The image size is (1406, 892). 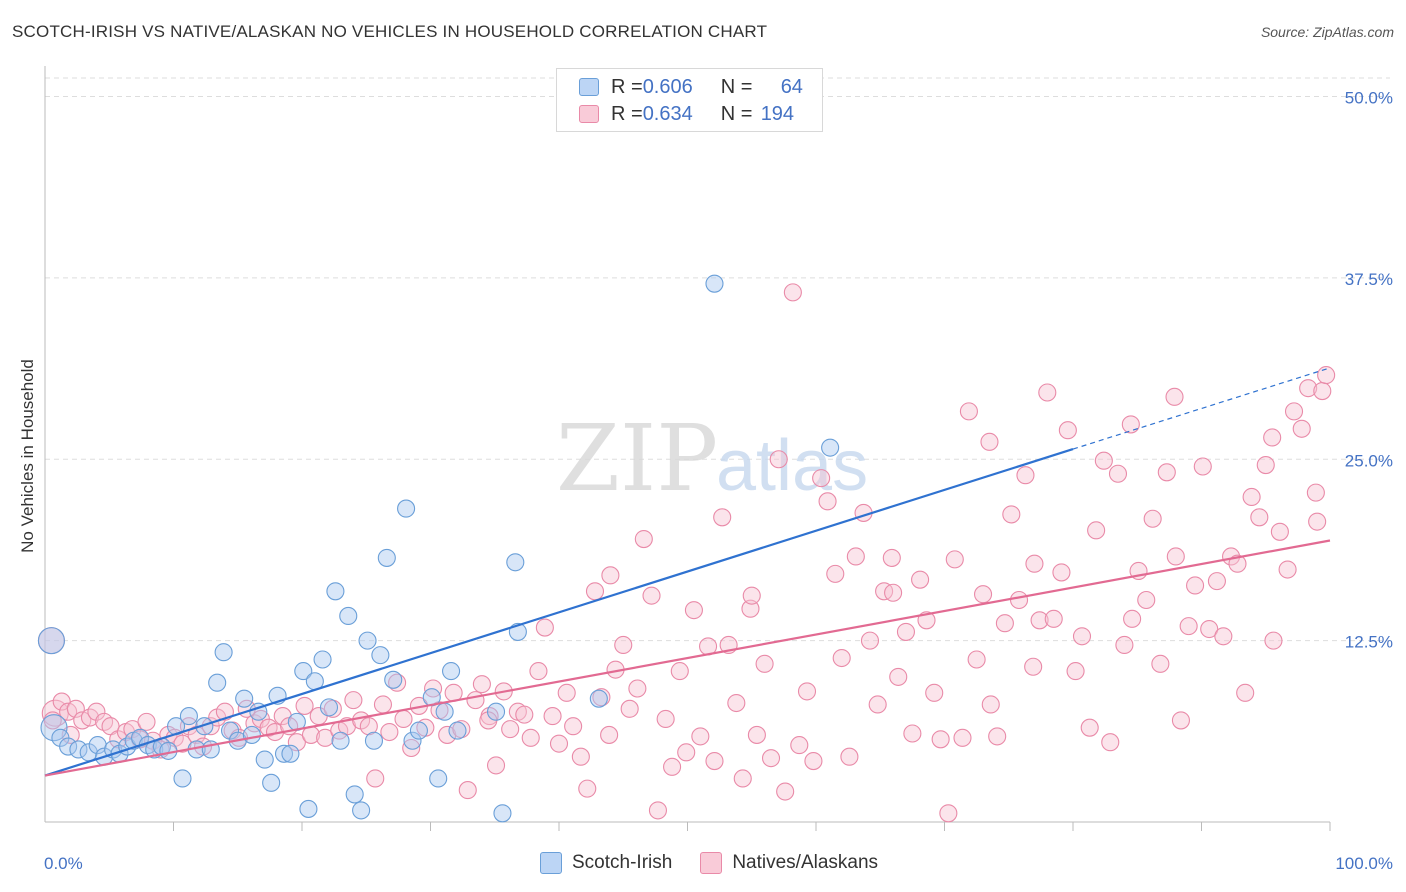 I want to click on stats-swatch-natives-alaskans, so click(x=589, y=114).